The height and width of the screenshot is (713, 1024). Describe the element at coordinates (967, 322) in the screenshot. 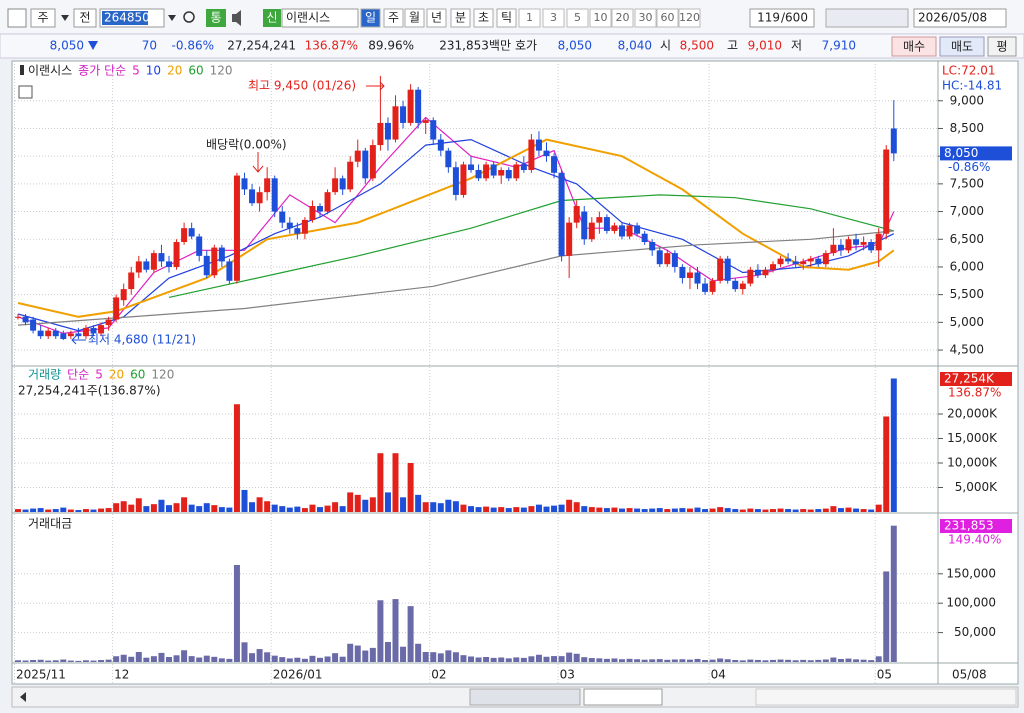

I see `y-tick-label: 5,000` at that location.